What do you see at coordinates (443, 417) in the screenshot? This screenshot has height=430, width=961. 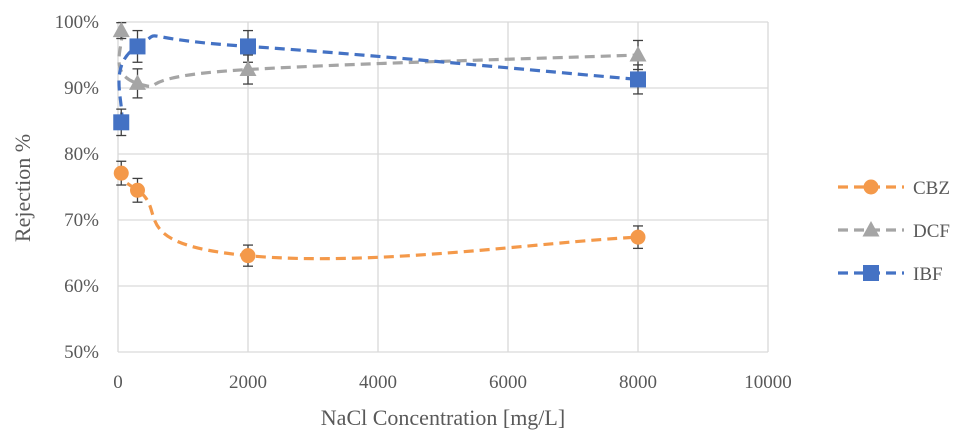 I see `x-axis-title: NaCl Concentration [mg/L]` at bounding box center [443, 417].